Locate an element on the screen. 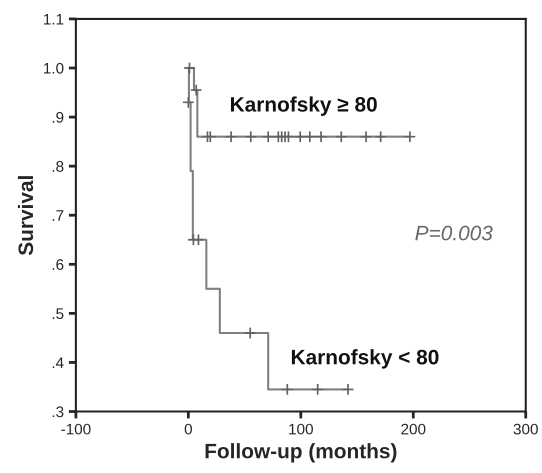 Image resolution: width=542 pixels, height=473 pixels. x-tick-label: -100 is located at coordinates (76, 429).